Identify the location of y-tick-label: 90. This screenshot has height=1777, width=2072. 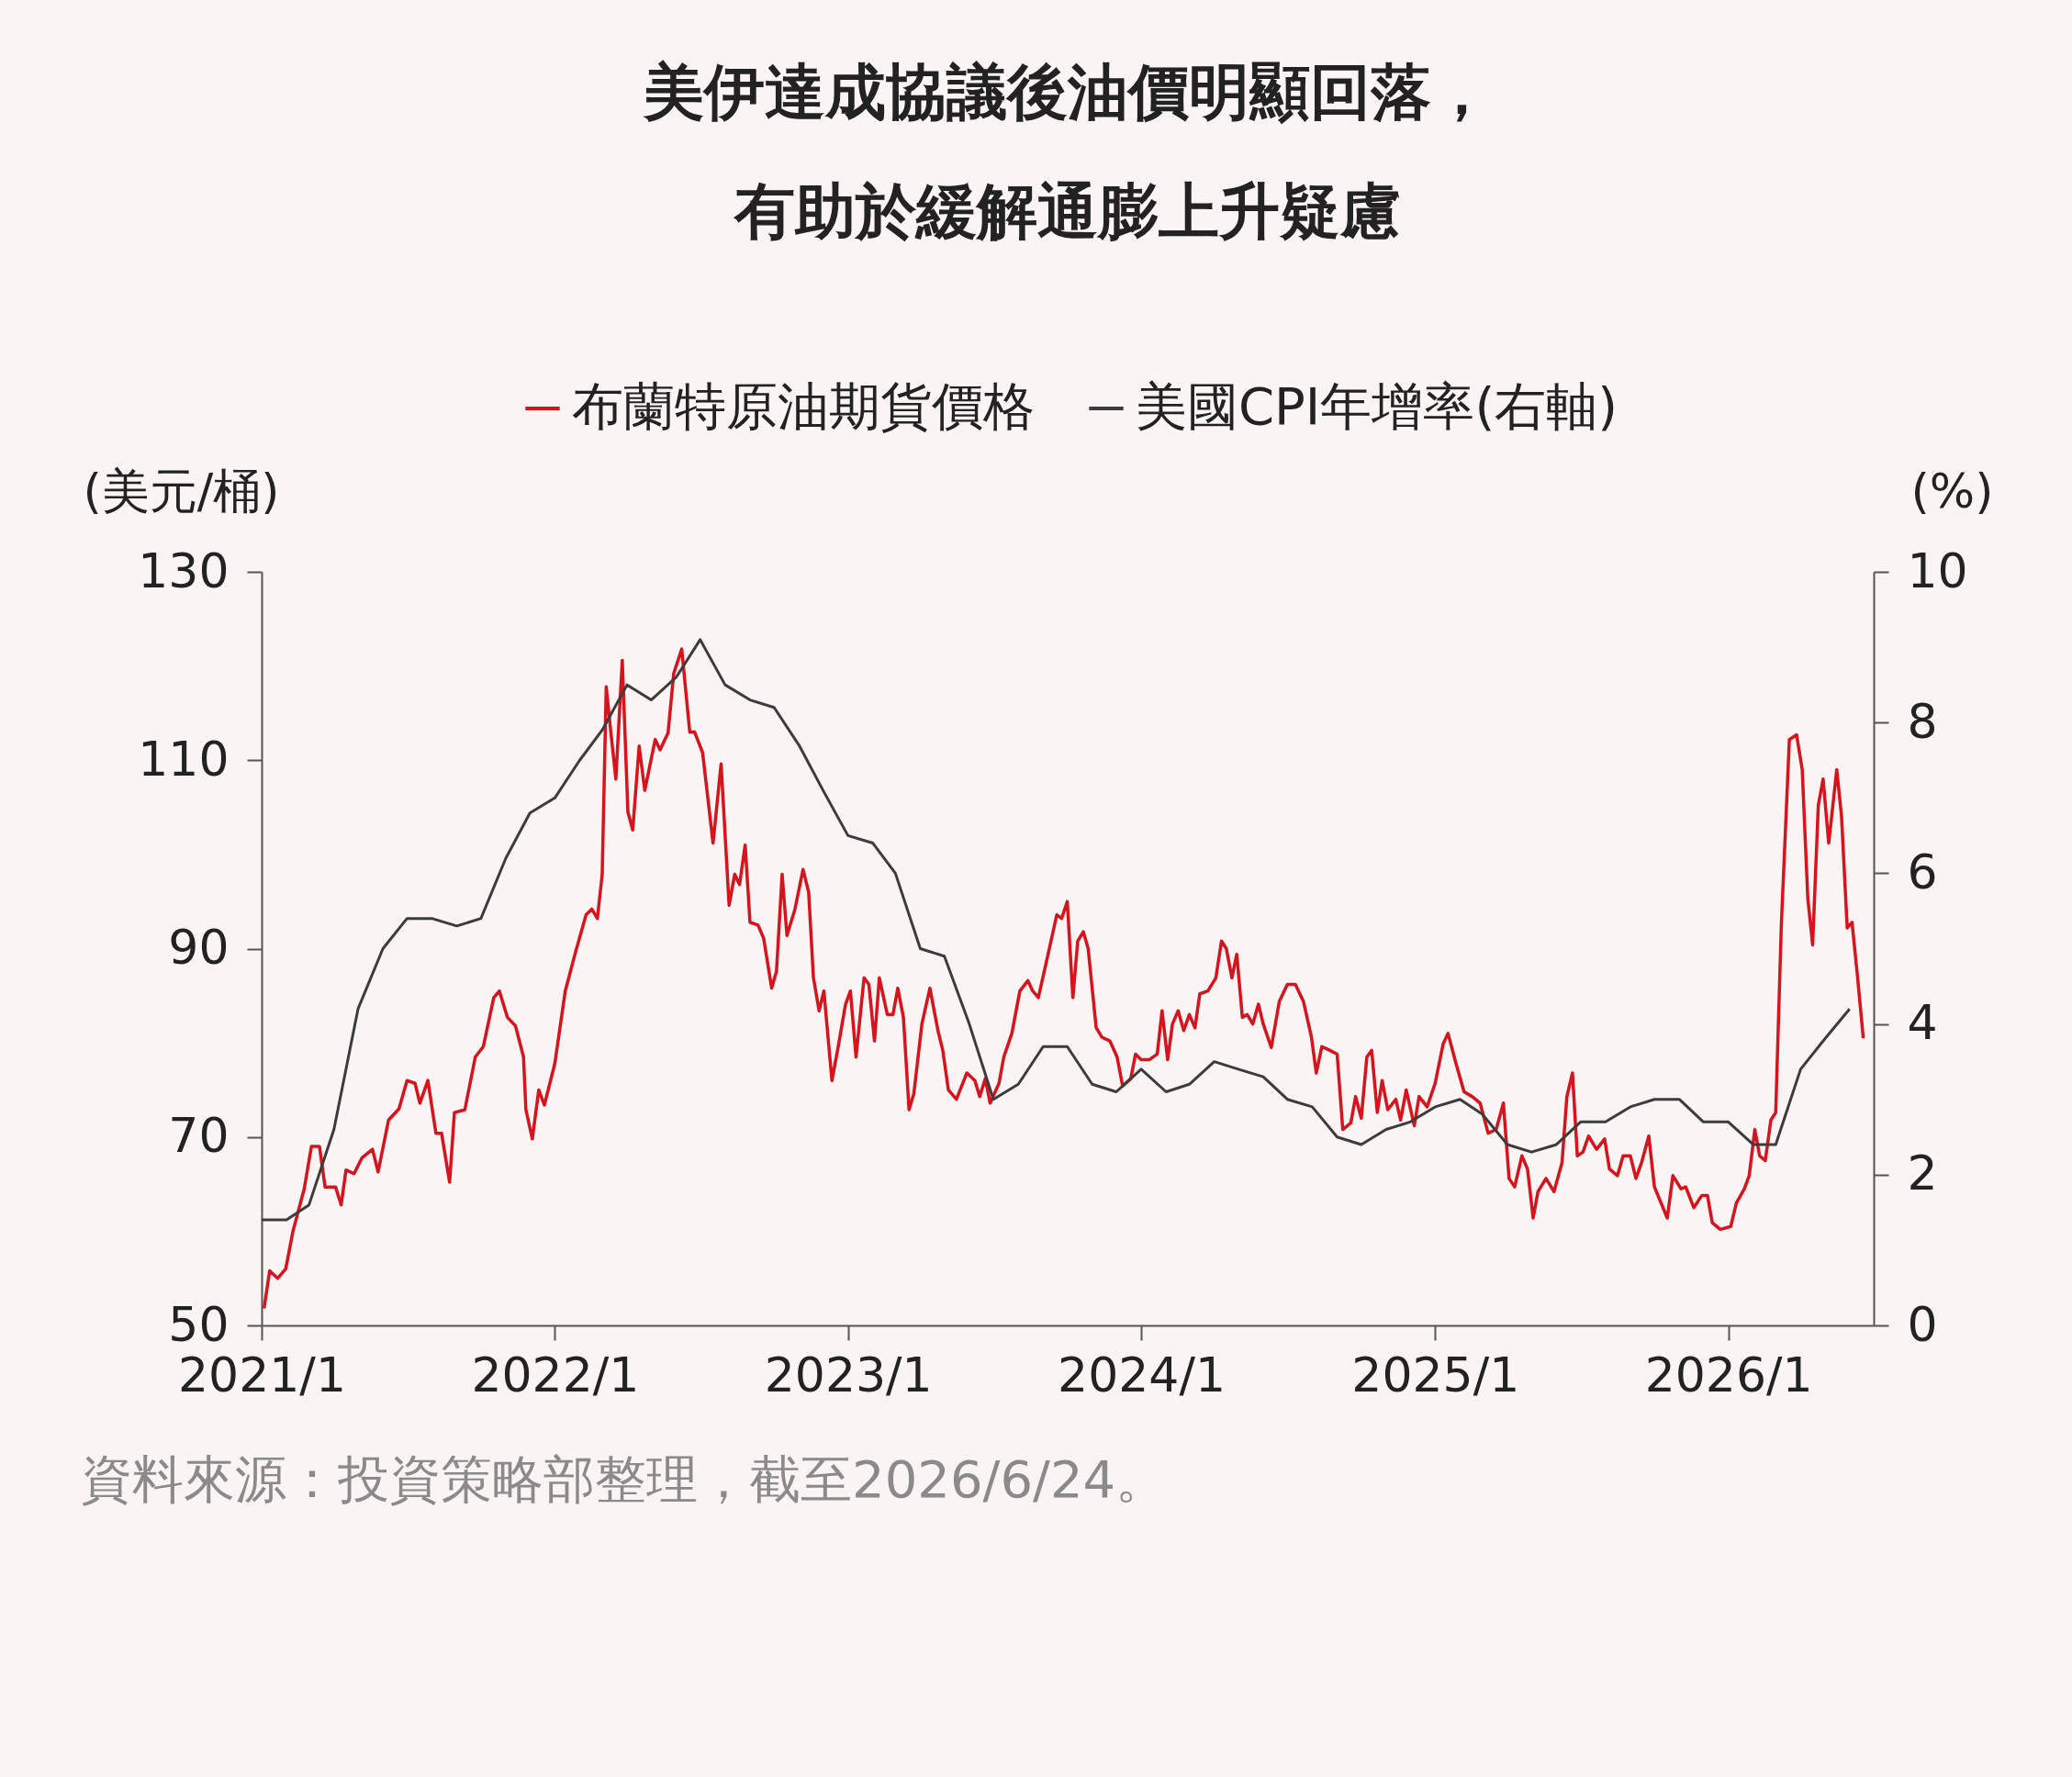
(199, 947).